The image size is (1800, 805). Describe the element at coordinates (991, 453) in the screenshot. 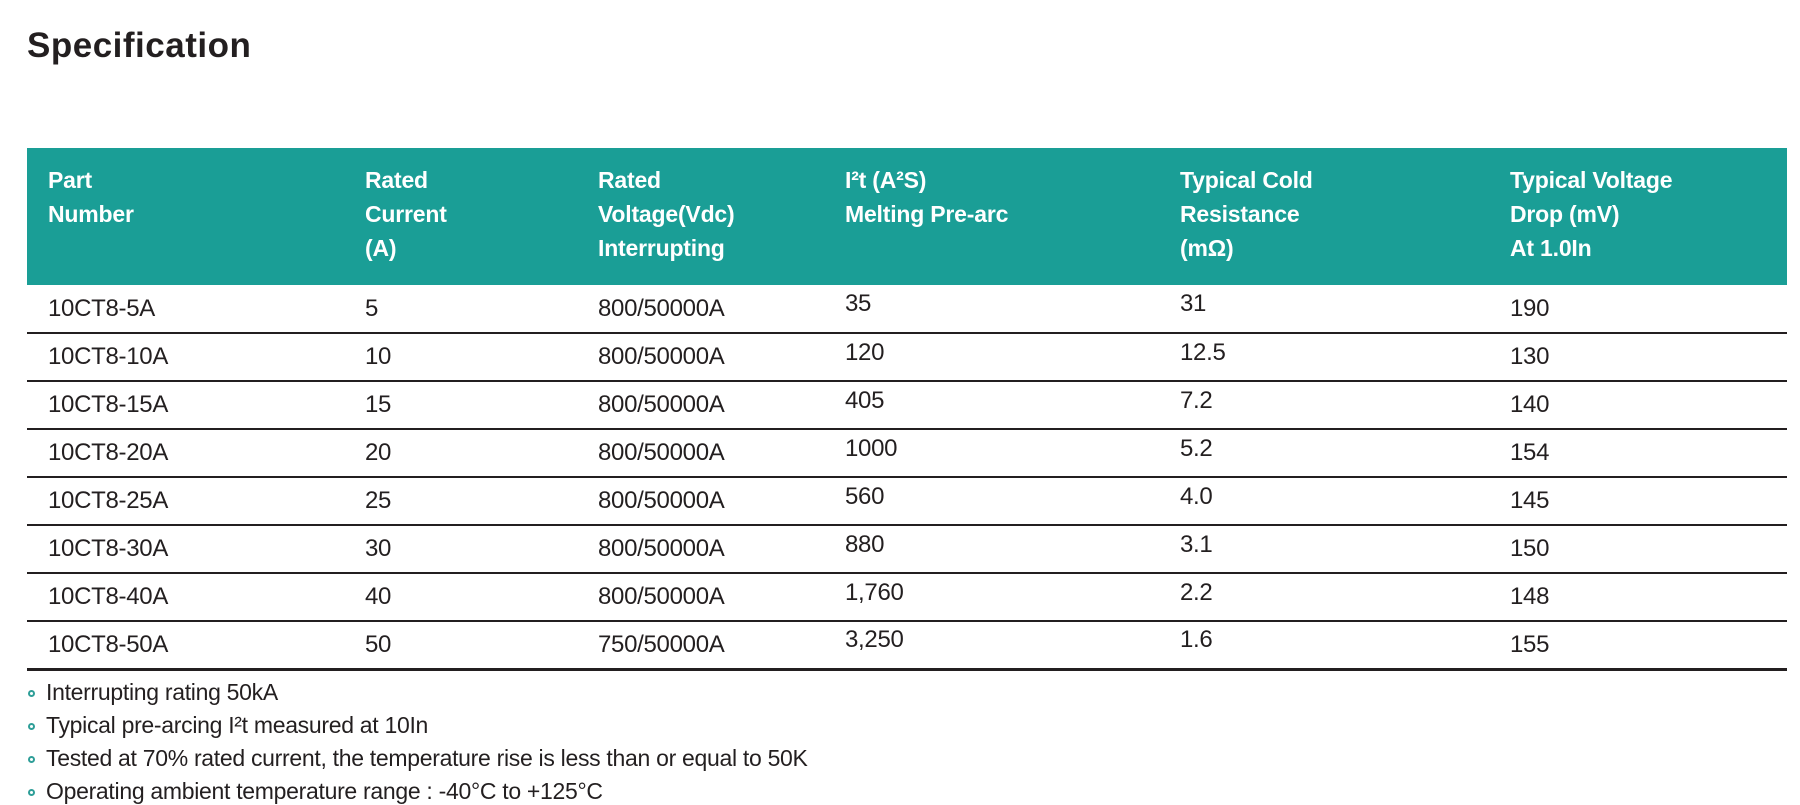

I see `cell-i2t: 1000` at that location.